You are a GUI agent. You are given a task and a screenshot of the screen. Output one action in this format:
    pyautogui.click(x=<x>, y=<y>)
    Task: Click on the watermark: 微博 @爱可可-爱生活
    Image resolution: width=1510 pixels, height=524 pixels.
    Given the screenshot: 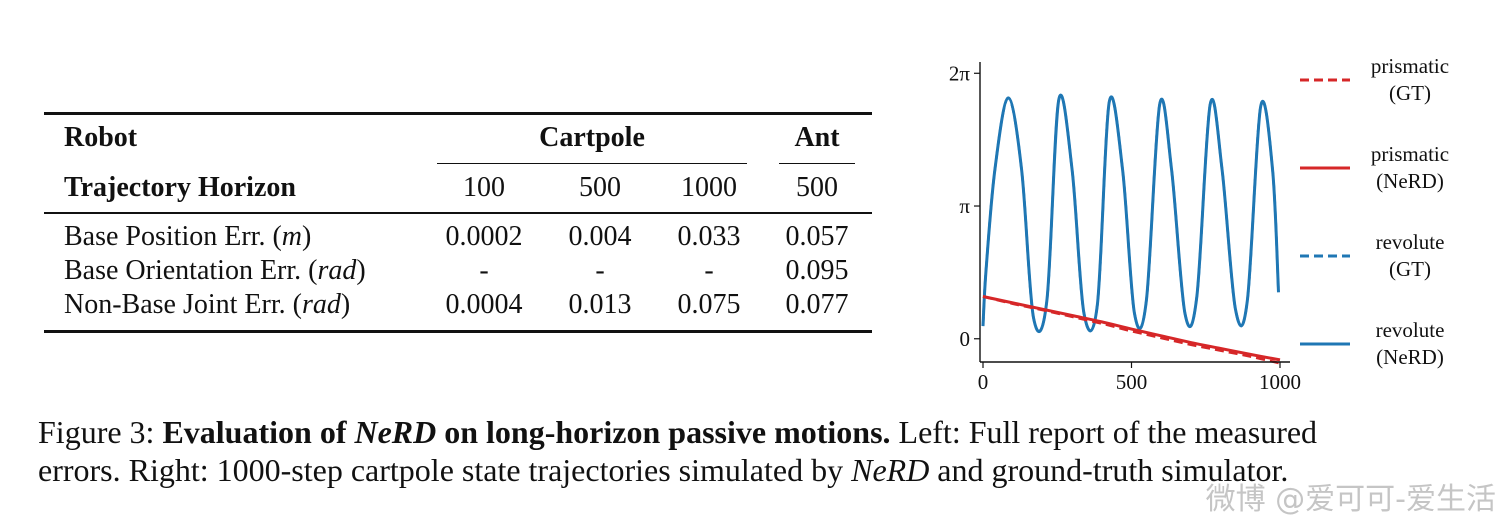 What is the action you would take?
    pyautogui.click(x=1350, y=499)
    